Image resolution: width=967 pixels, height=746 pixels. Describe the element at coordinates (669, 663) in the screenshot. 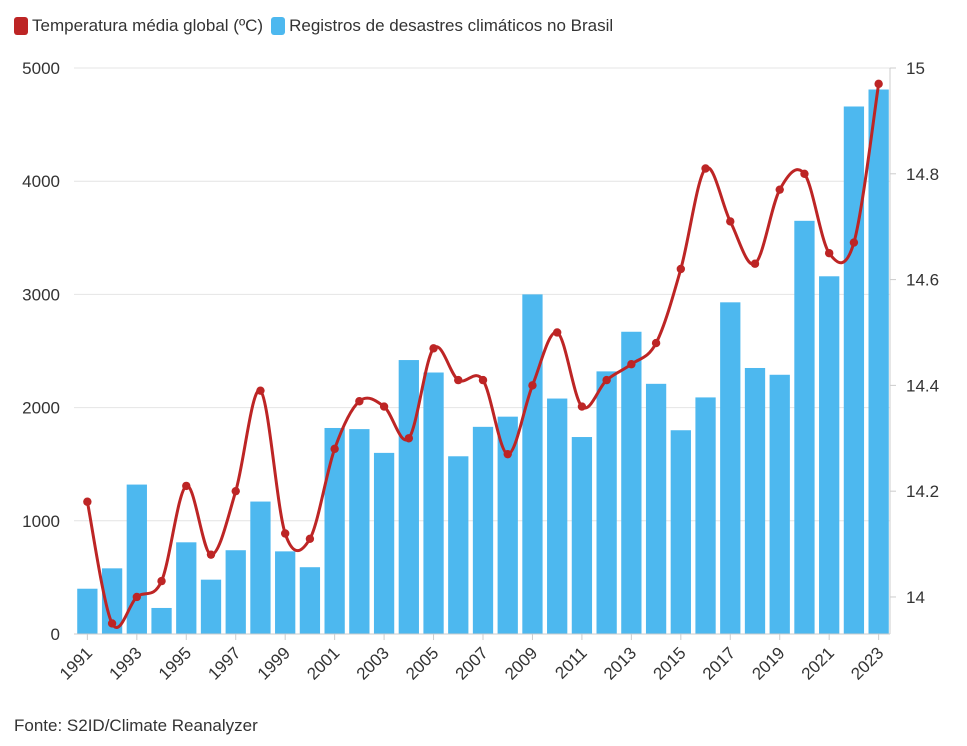

I see `x-tick-label: 2015` at that location.